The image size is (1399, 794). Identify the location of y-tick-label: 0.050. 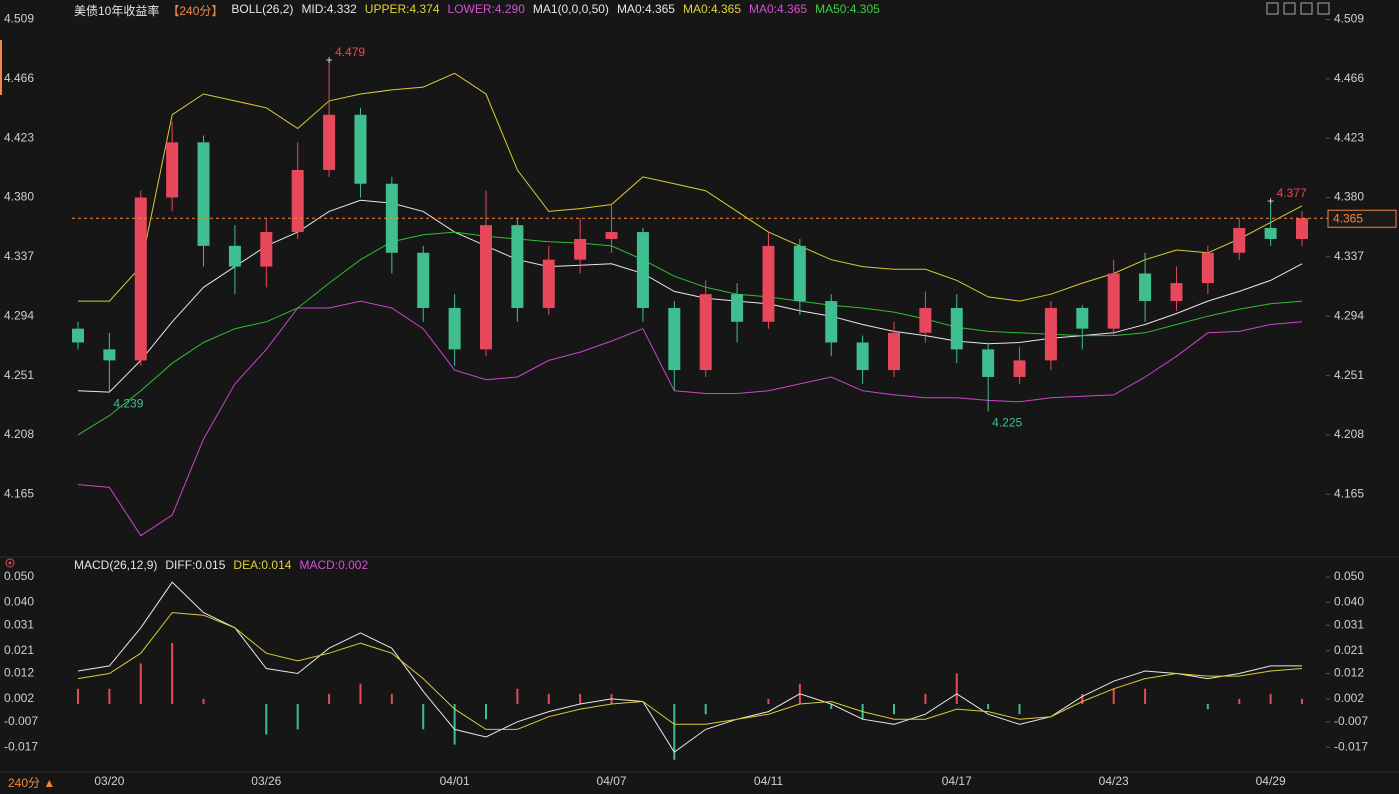
(19, 576).